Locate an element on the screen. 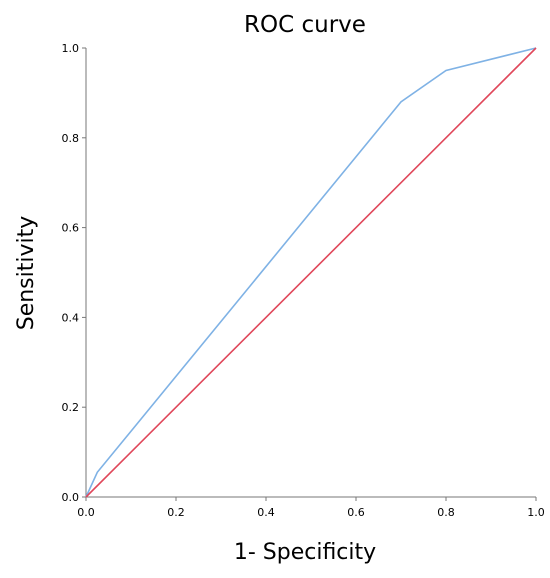 The height and width of the screenshot is (578, 550). y-tick-label: 1.0 is located at coordinates (71, 48).